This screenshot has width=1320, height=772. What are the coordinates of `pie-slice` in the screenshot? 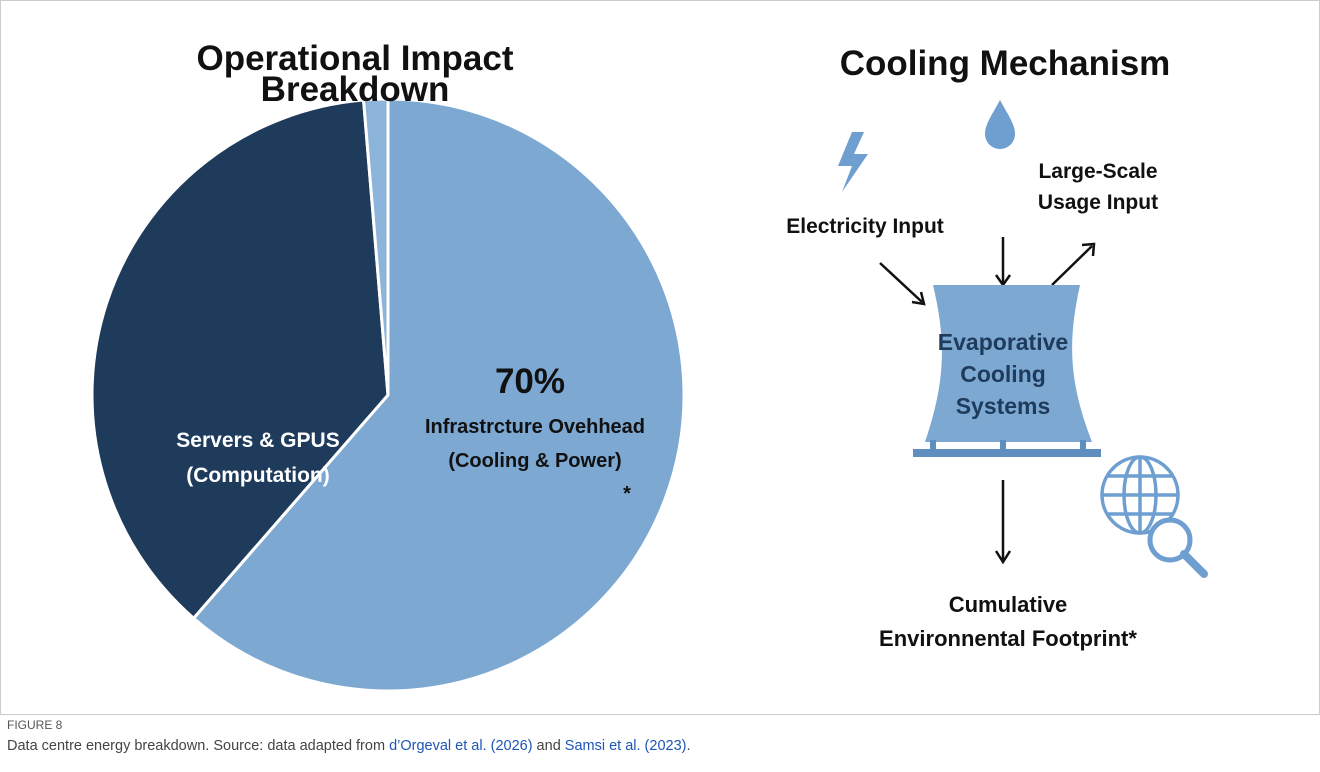 It's located at (375, 246).